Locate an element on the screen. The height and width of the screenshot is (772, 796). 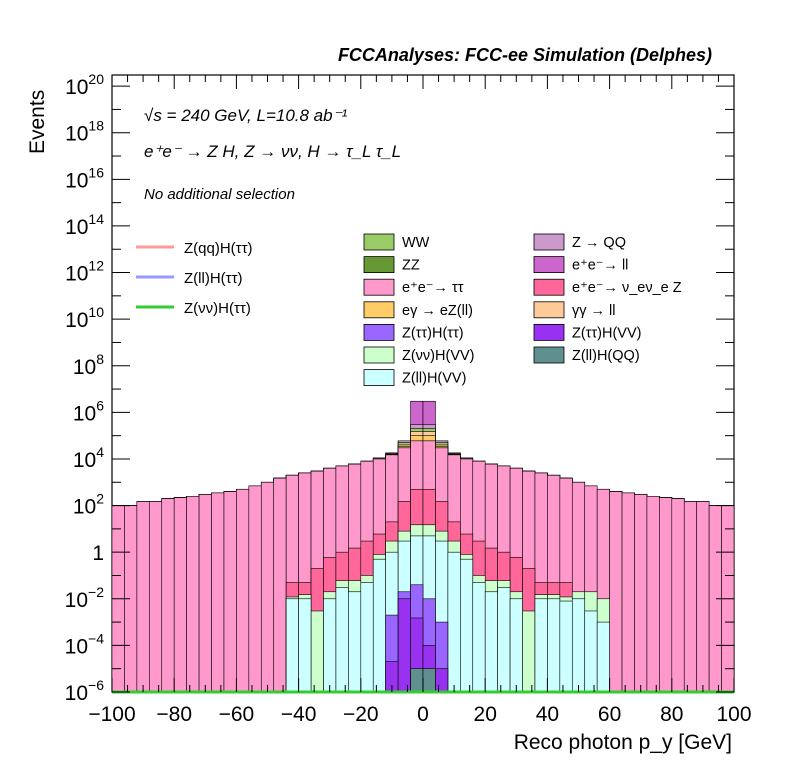
legend-swatch-z-qq is located at coordinates (549, 242).